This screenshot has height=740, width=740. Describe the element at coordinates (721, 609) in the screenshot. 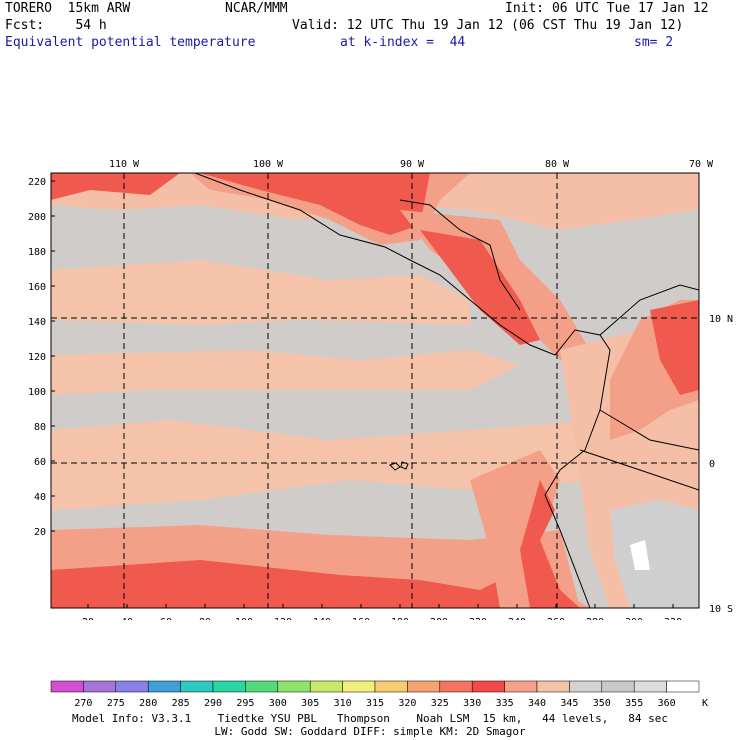

I see `lat-label: 10 S` at that location.